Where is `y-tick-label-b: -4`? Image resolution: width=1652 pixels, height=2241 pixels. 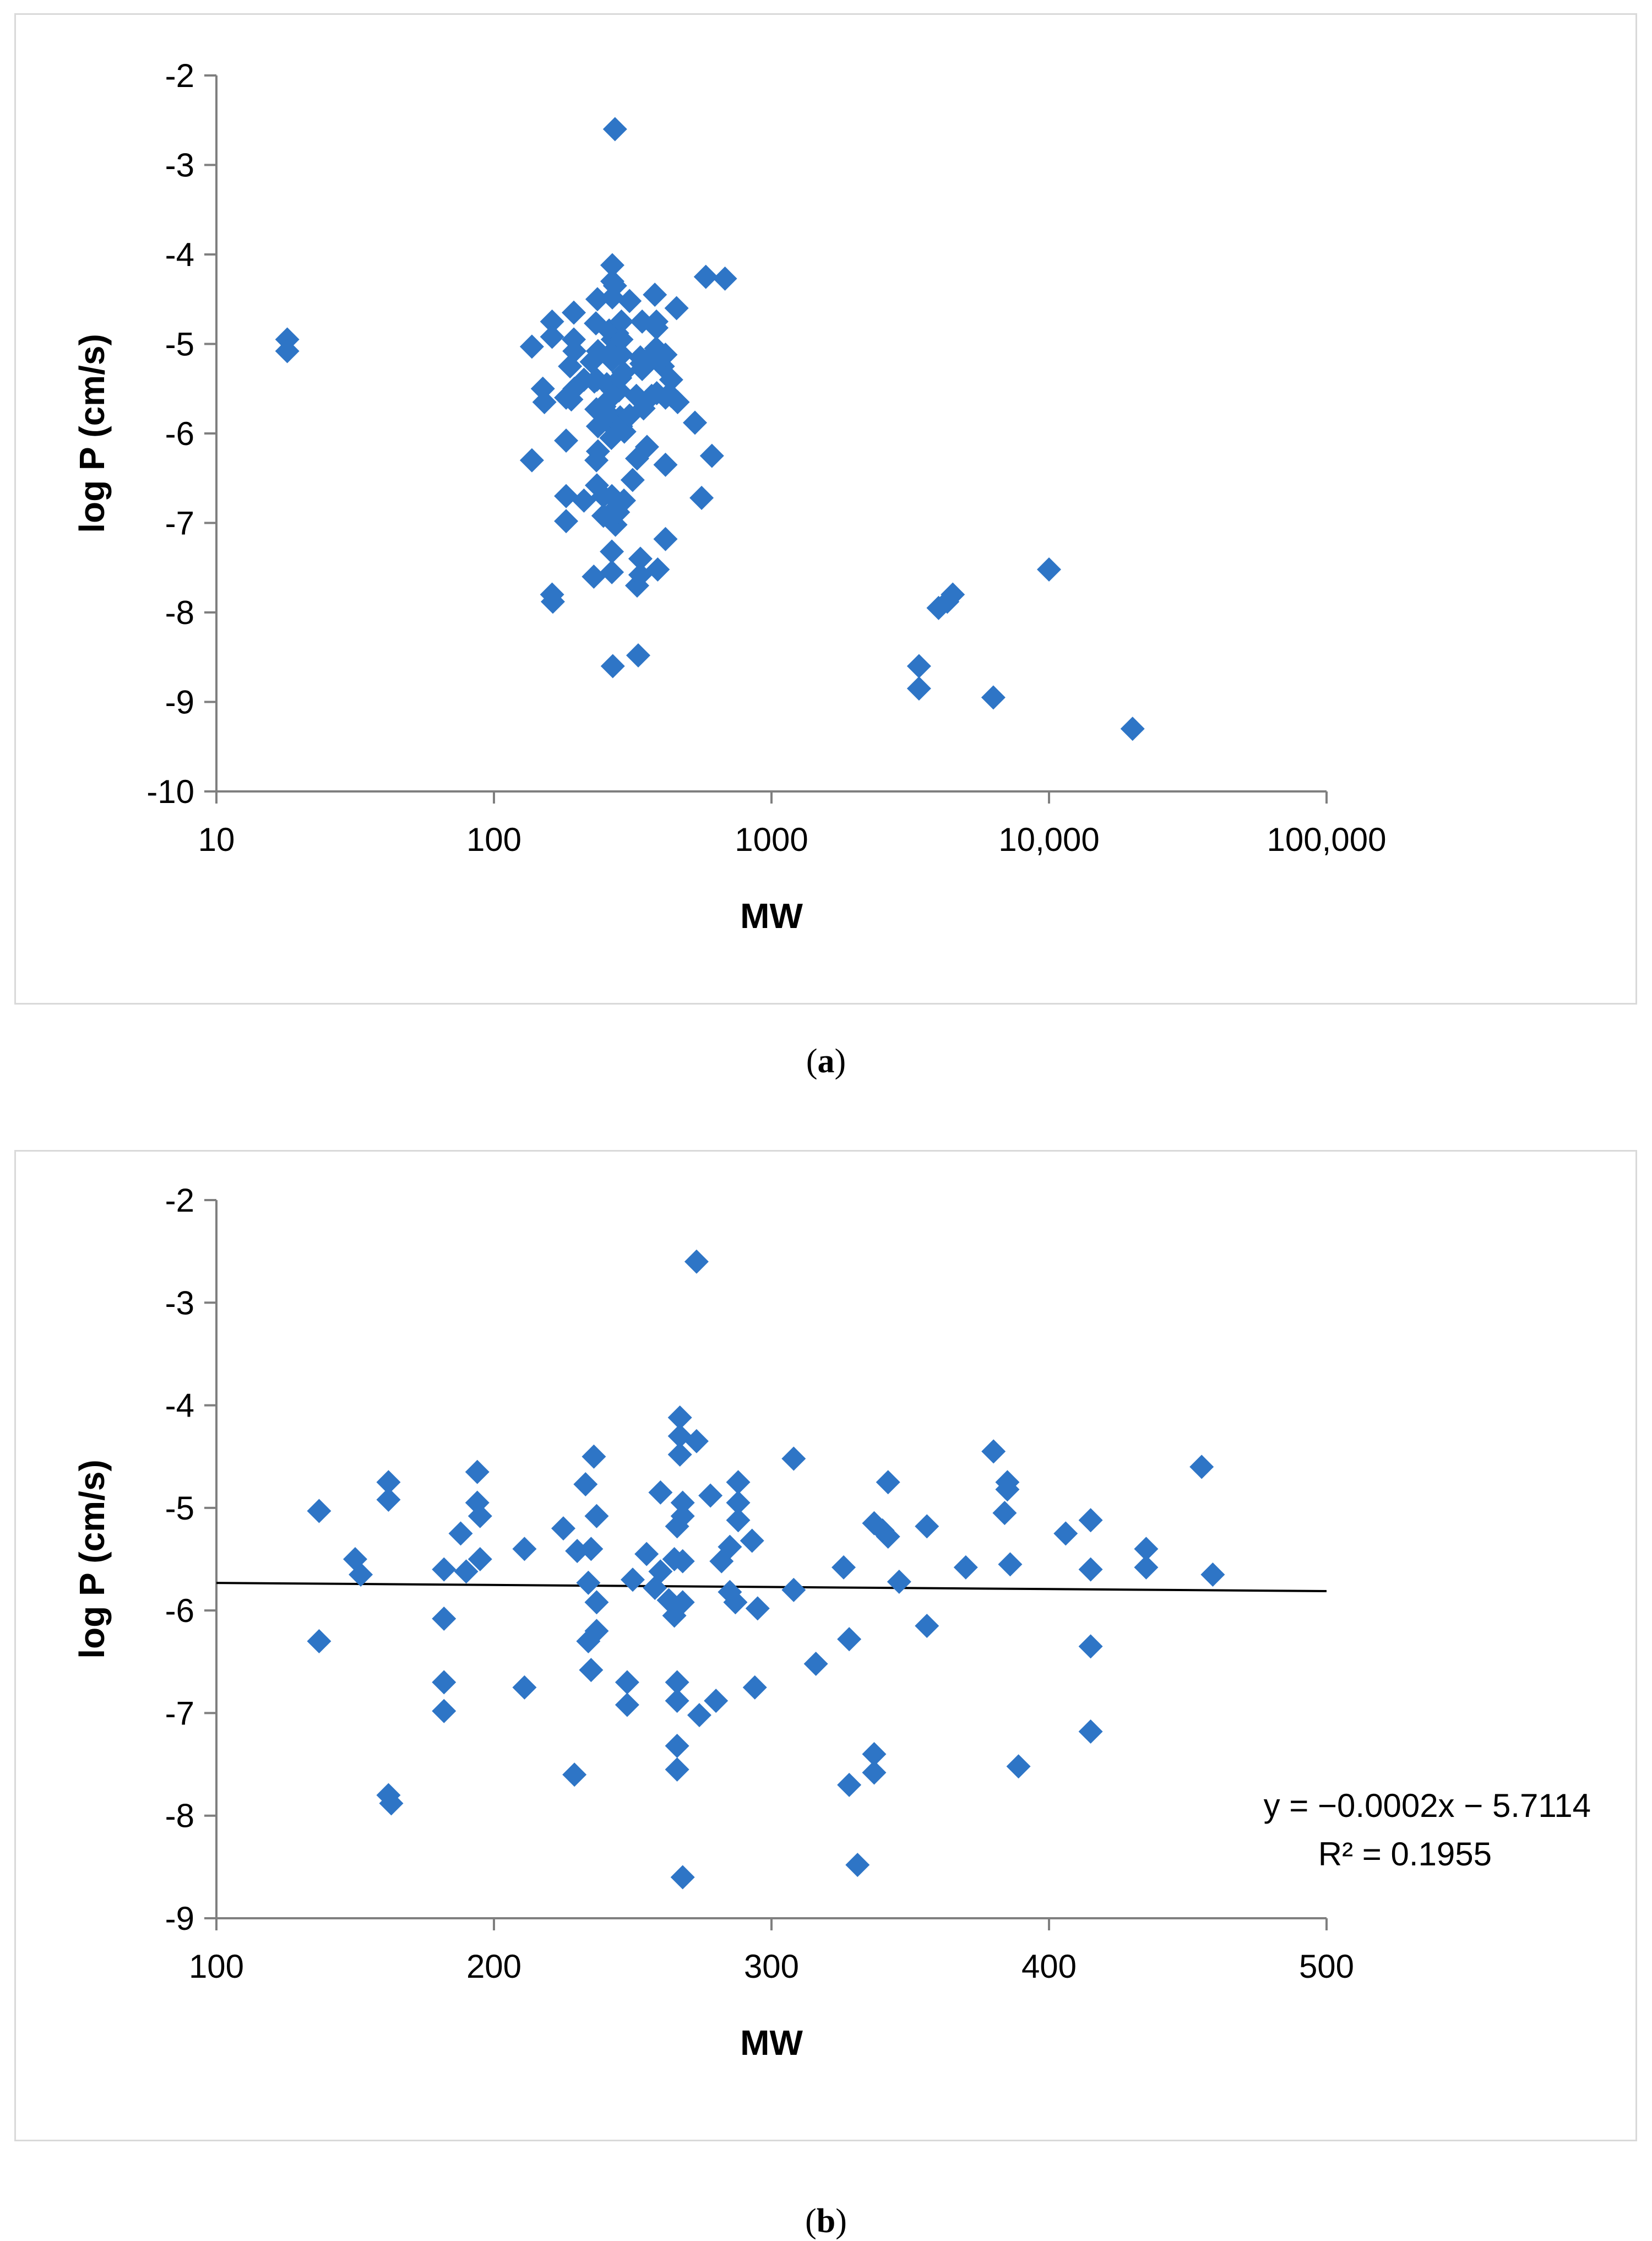 y-tick-label-b: -4 is located at coordinates (179, 1405).